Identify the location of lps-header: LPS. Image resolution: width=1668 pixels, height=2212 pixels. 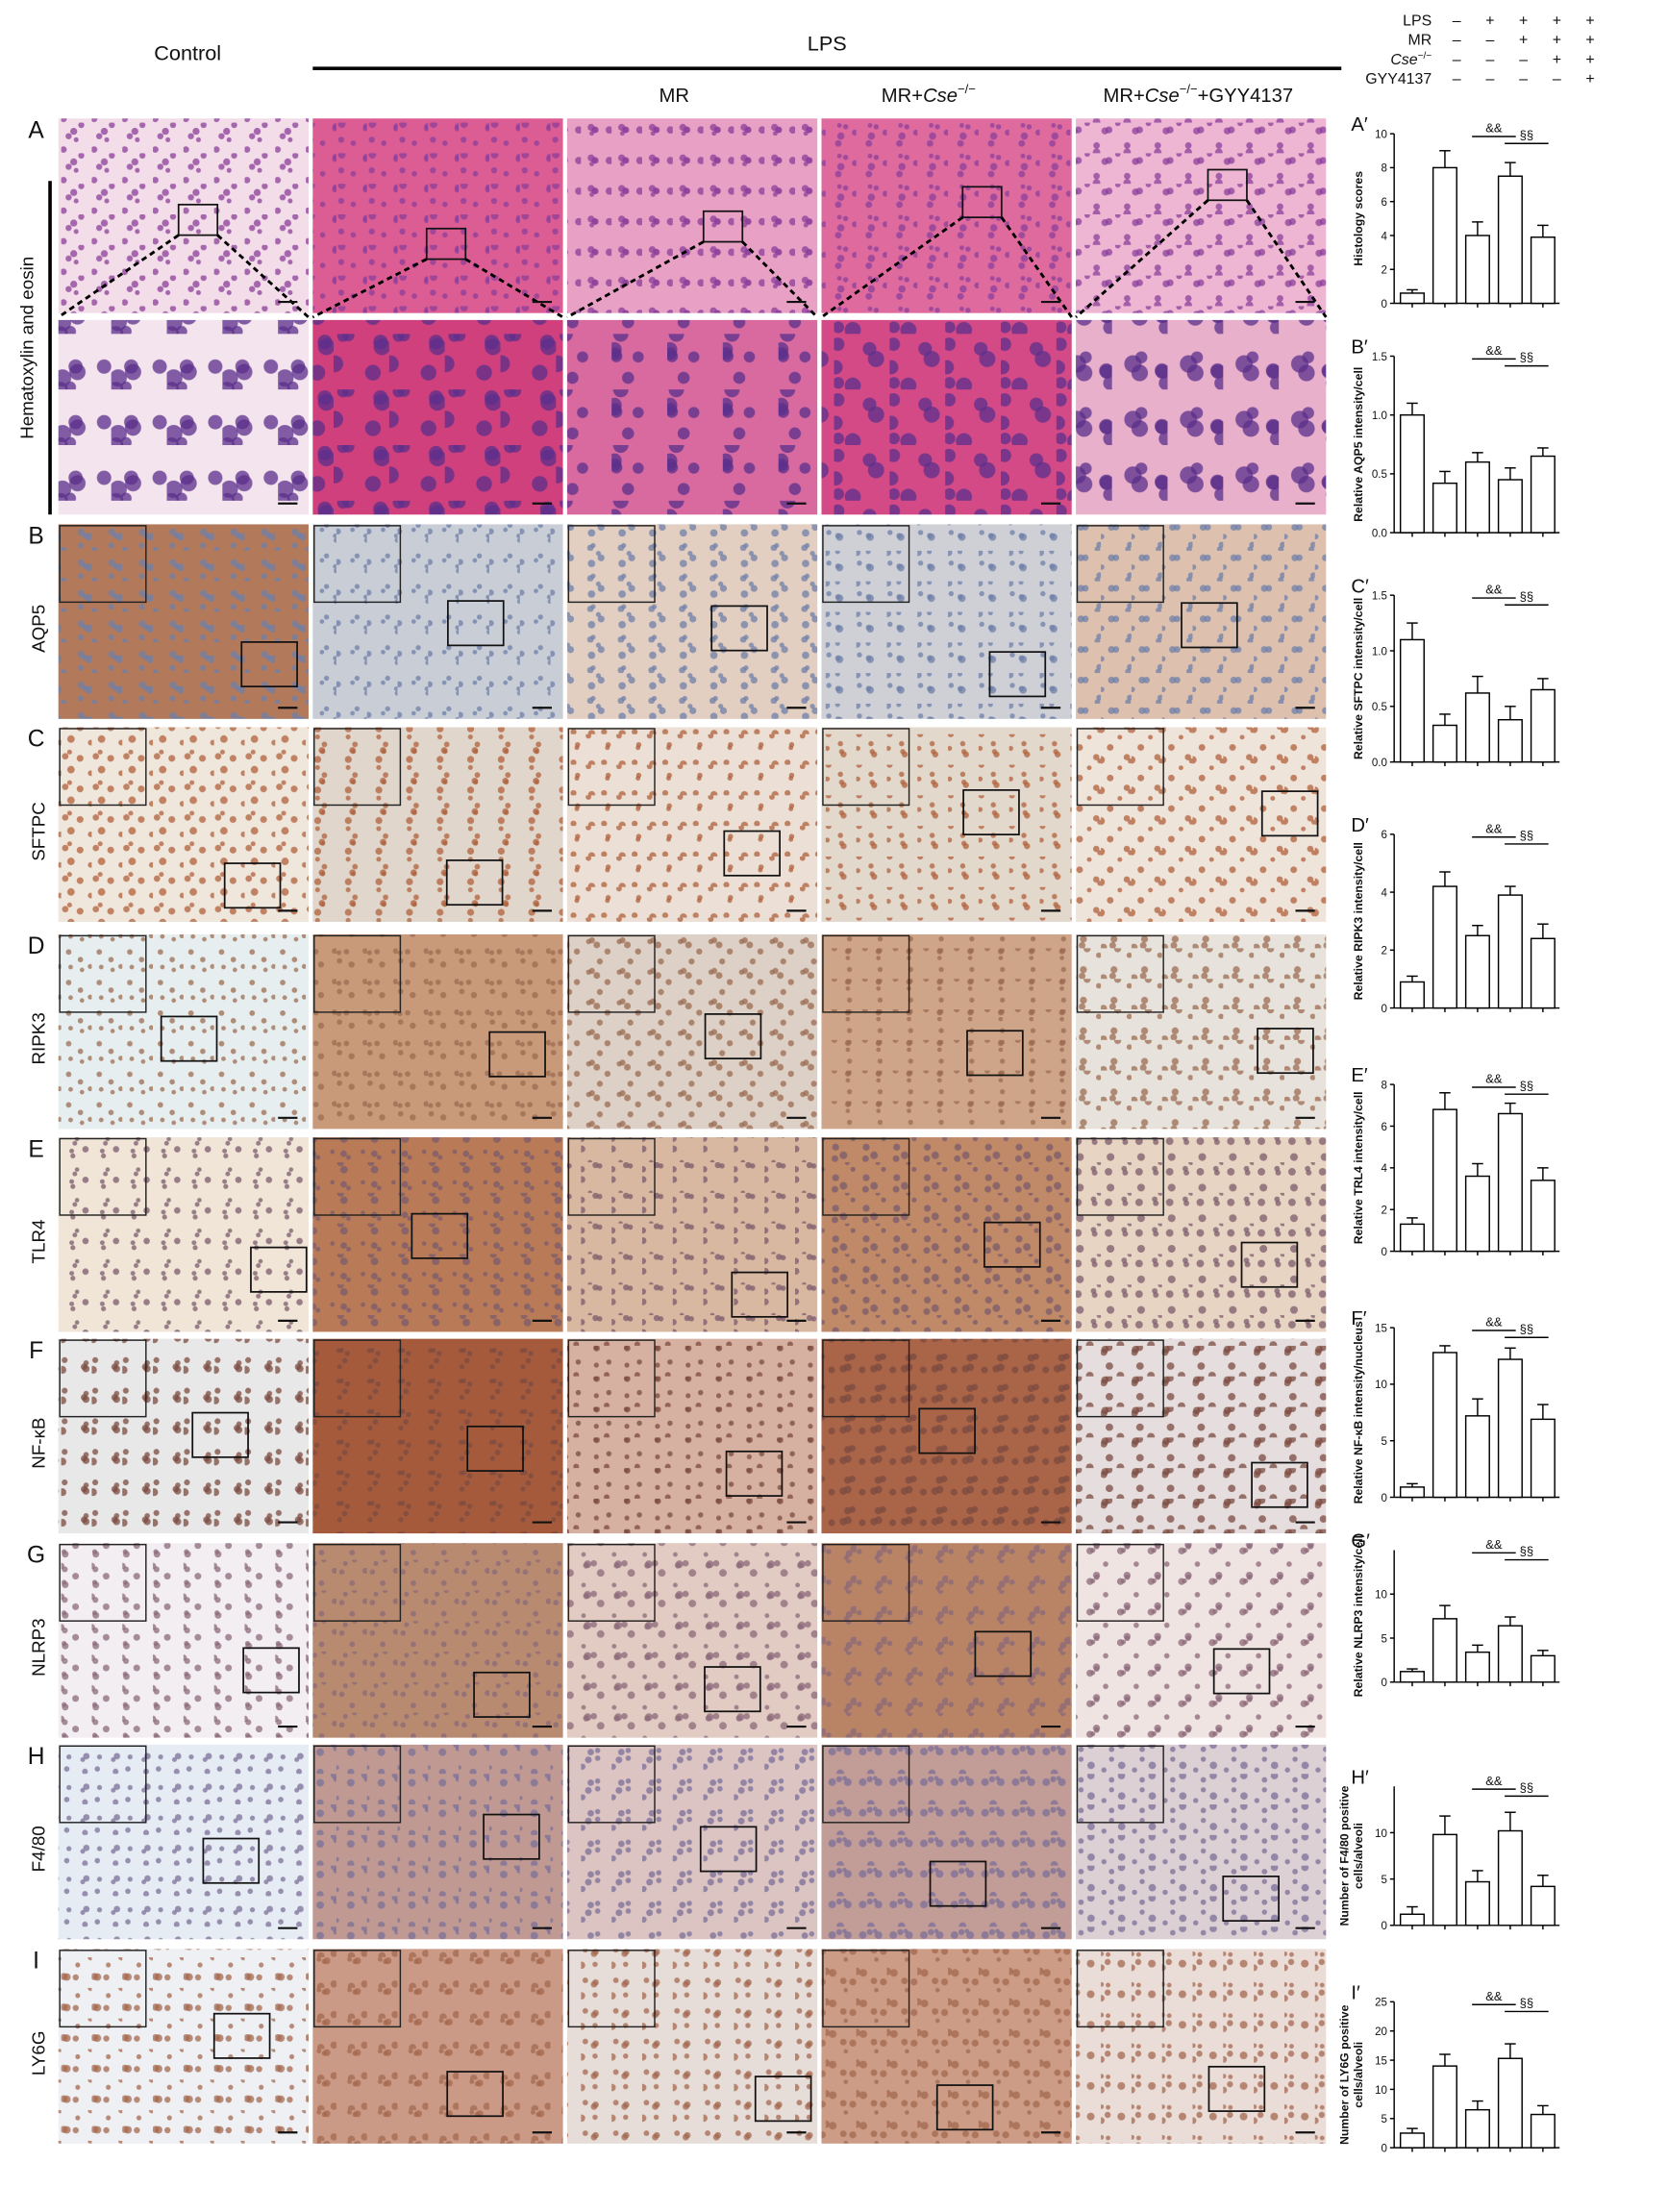
(827, 43).